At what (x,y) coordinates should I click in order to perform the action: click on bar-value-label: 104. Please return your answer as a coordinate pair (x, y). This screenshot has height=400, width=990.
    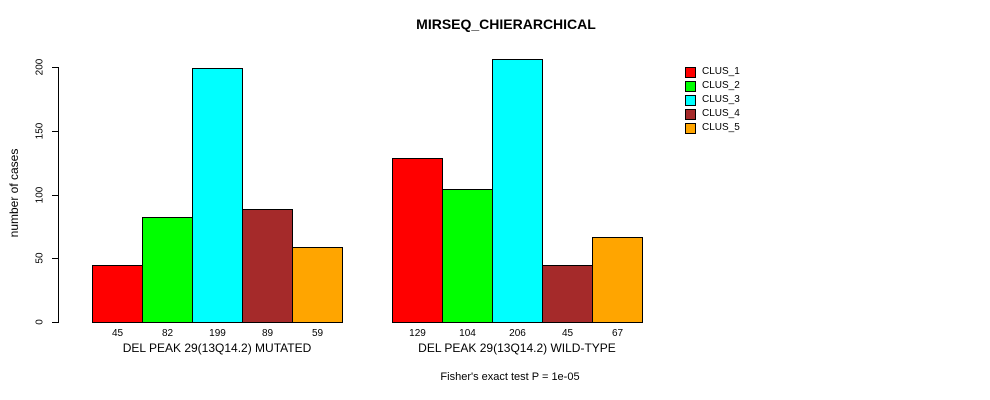
    Looking at the image, I should click on (467, 333).